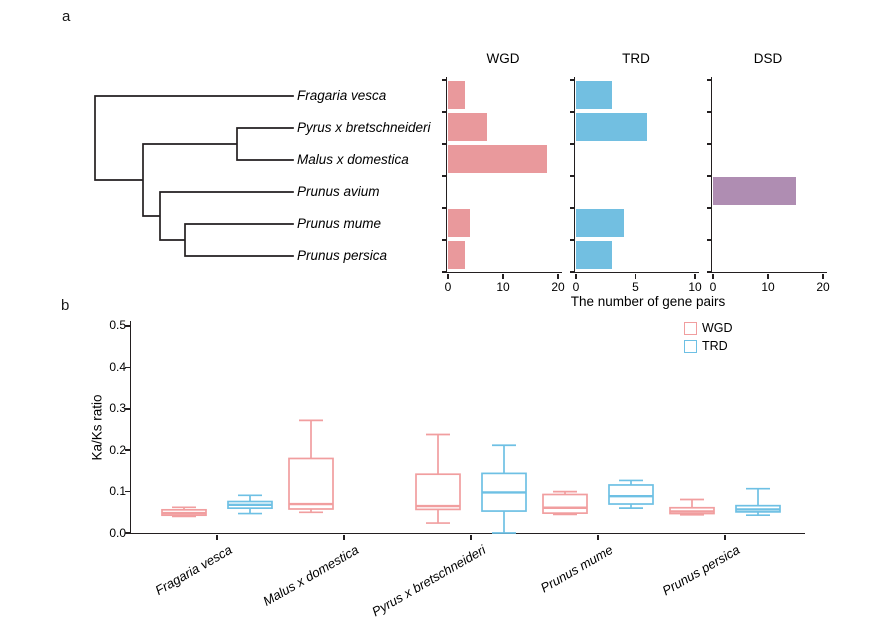  I want to click on wgd-bar-fragaria-vesca, so click(456, 95).